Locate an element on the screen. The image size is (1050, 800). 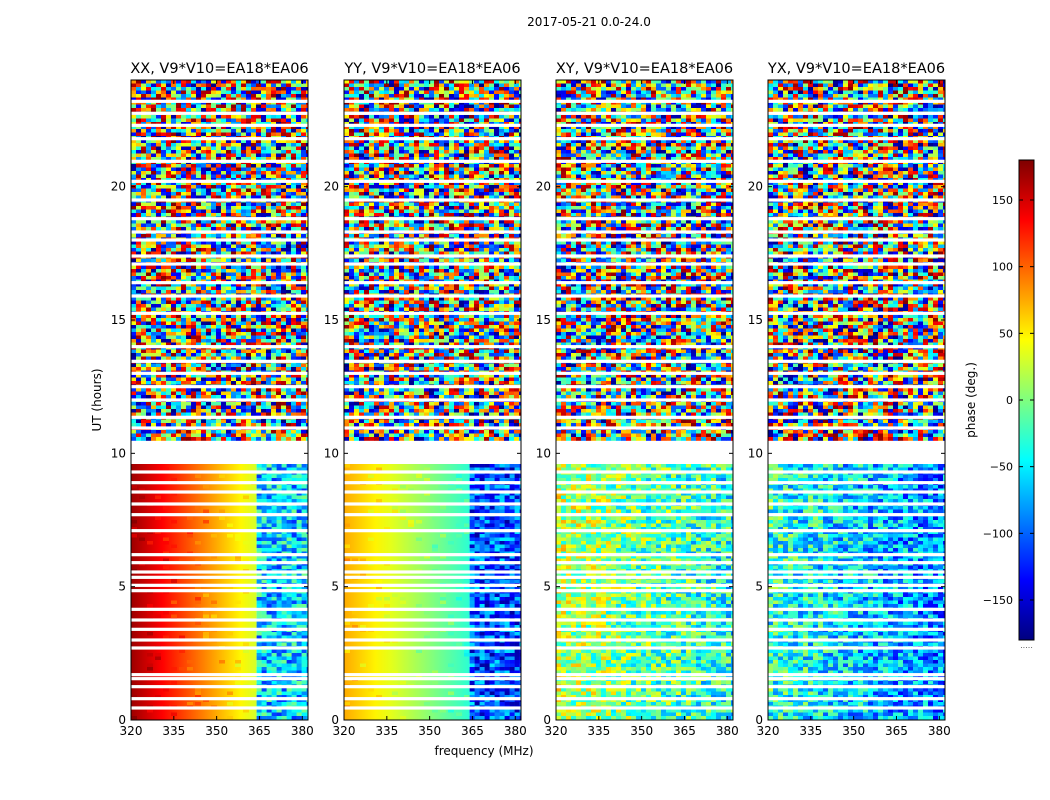
x-axis-label: frequency (MHz) is located at coordinates (483, 751).